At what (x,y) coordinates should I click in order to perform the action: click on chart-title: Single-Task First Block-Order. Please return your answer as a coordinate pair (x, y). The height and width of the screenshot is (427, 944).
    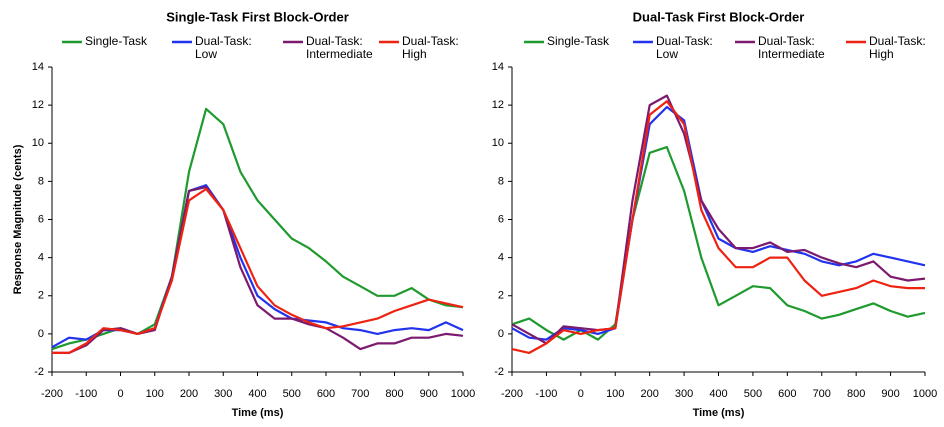
    Looking at the image, I should click on (257, 16).